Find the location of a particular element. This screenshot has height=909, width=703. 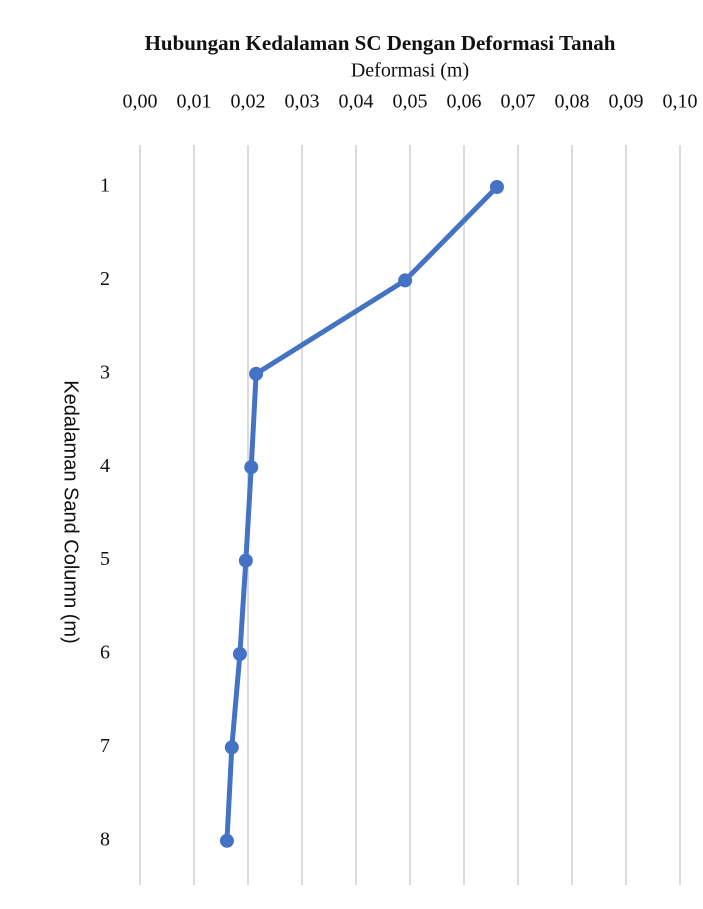

x-tick-label: 0,09 is located at coordinates (626, 102).